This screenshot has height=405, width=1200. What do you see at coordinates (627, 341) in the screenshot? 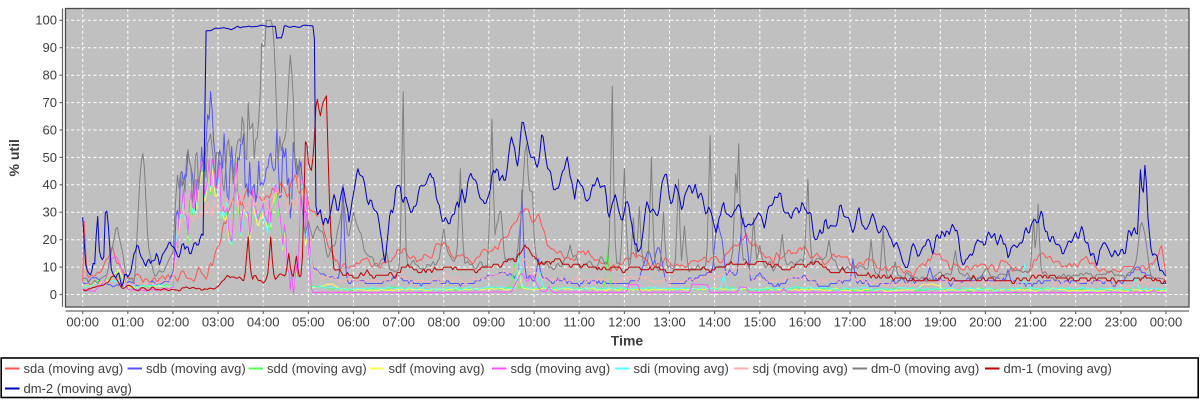
I see `svg-text: Time` at bounding box center [627, 341].